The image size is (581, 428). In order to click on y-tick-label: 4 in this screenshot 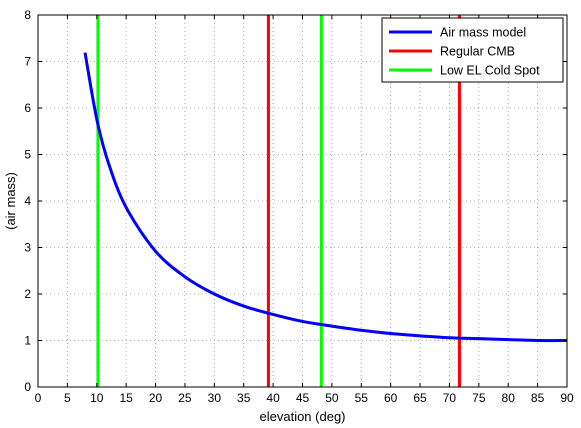, I will do `click(27, 201)`.